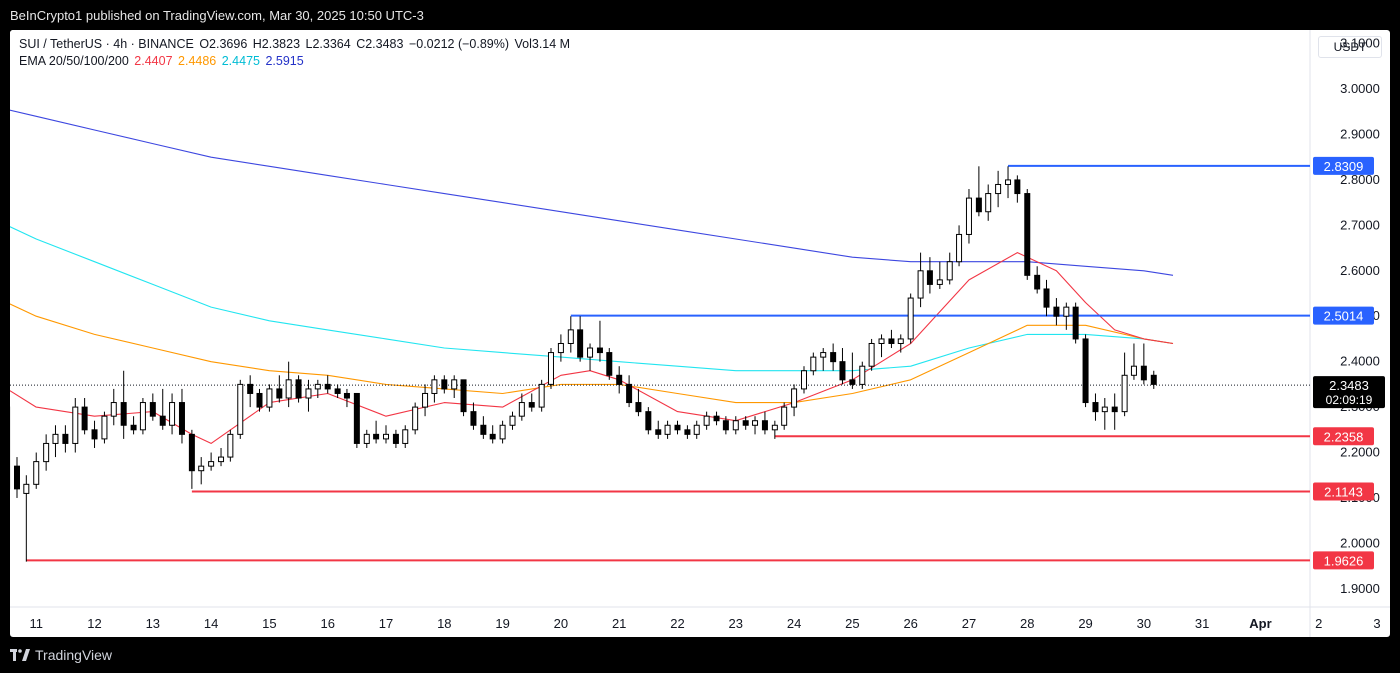 This screenshot has height=673, width=1400. I want to click on symbol-label: SUI / TetherUS · 4h · BINANCE, so click(106, 44).